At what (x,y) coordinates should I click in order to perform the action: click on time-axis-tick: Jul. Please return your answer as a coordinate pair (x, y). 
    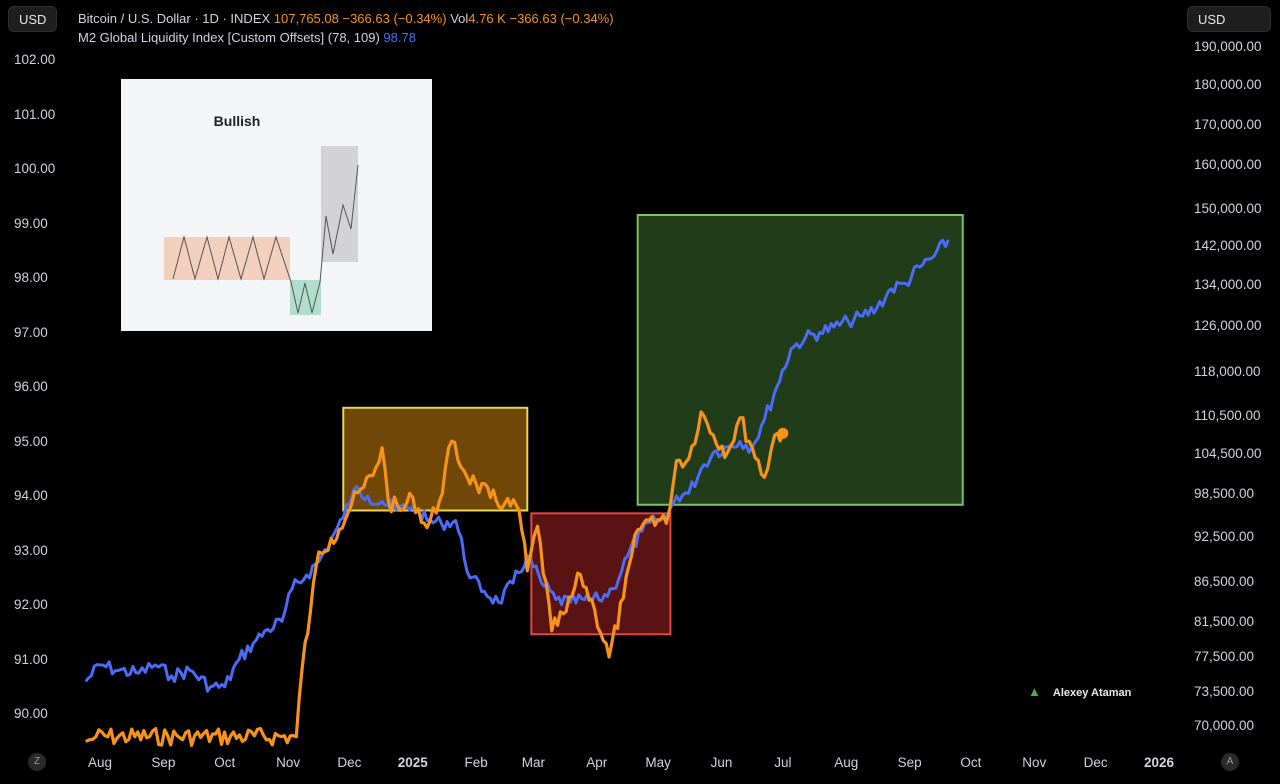
    Looking at the image, I should click on (783, 762).